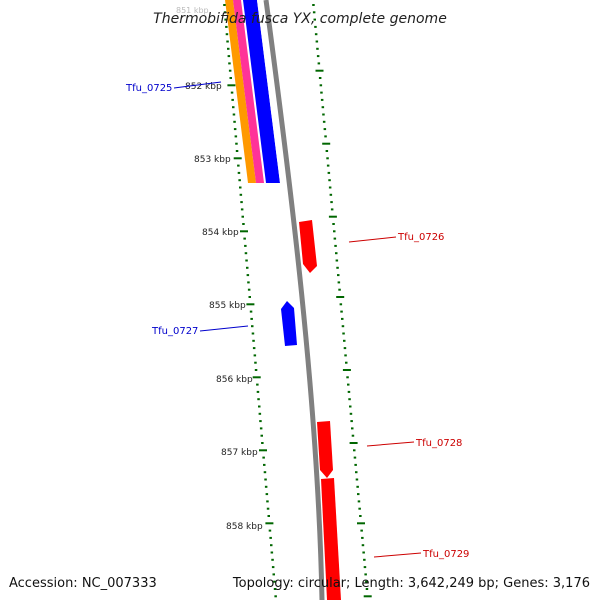 Image resolution: width=600 pixels, height=600 pixels. Describe the element at coordinates (250, 301) in the screenshot. I see `left-tick-track` at that location.